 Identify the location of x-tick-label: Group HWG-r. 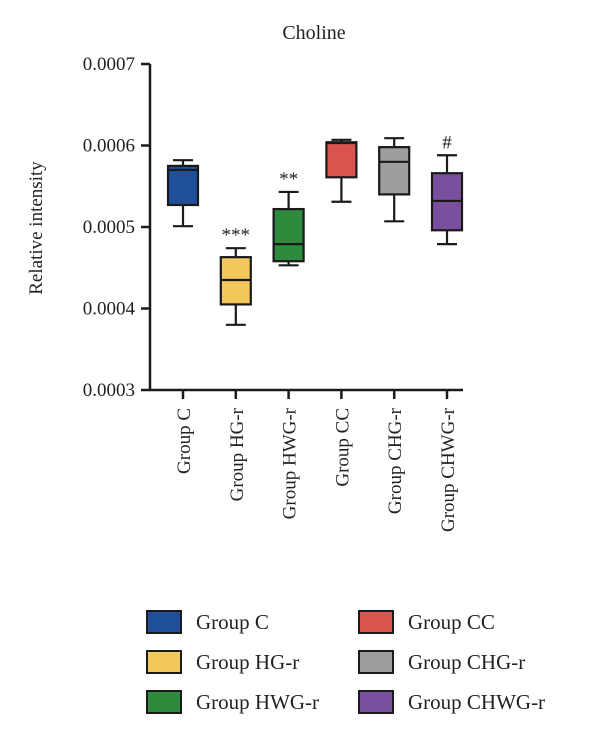
(290, 463).